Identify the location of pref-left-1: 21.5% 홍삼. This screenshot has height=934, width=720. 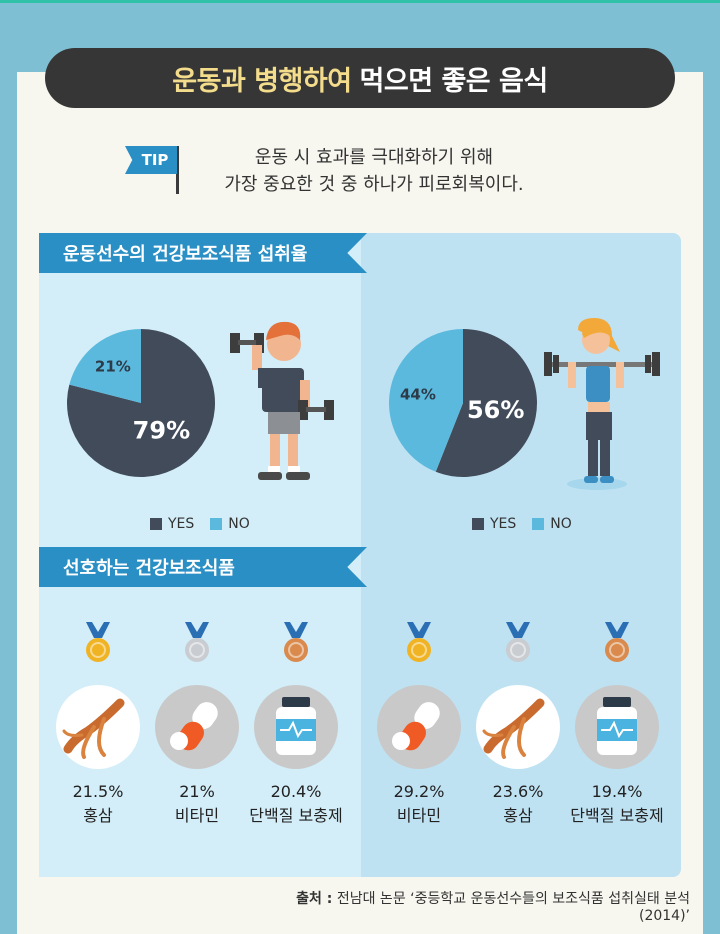
(98, 804).